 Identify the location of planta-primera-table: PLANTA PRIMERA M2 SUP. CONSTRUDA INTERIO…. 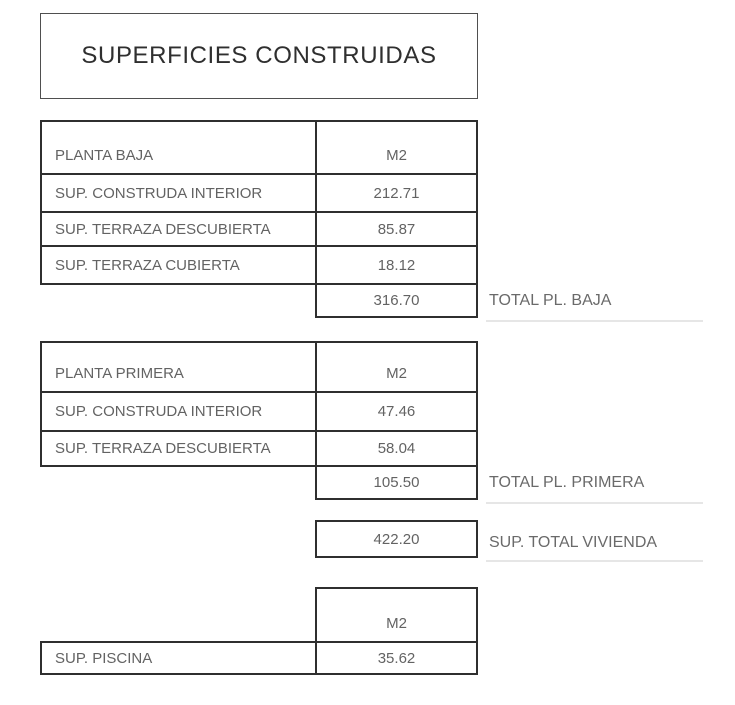
(259, 404).